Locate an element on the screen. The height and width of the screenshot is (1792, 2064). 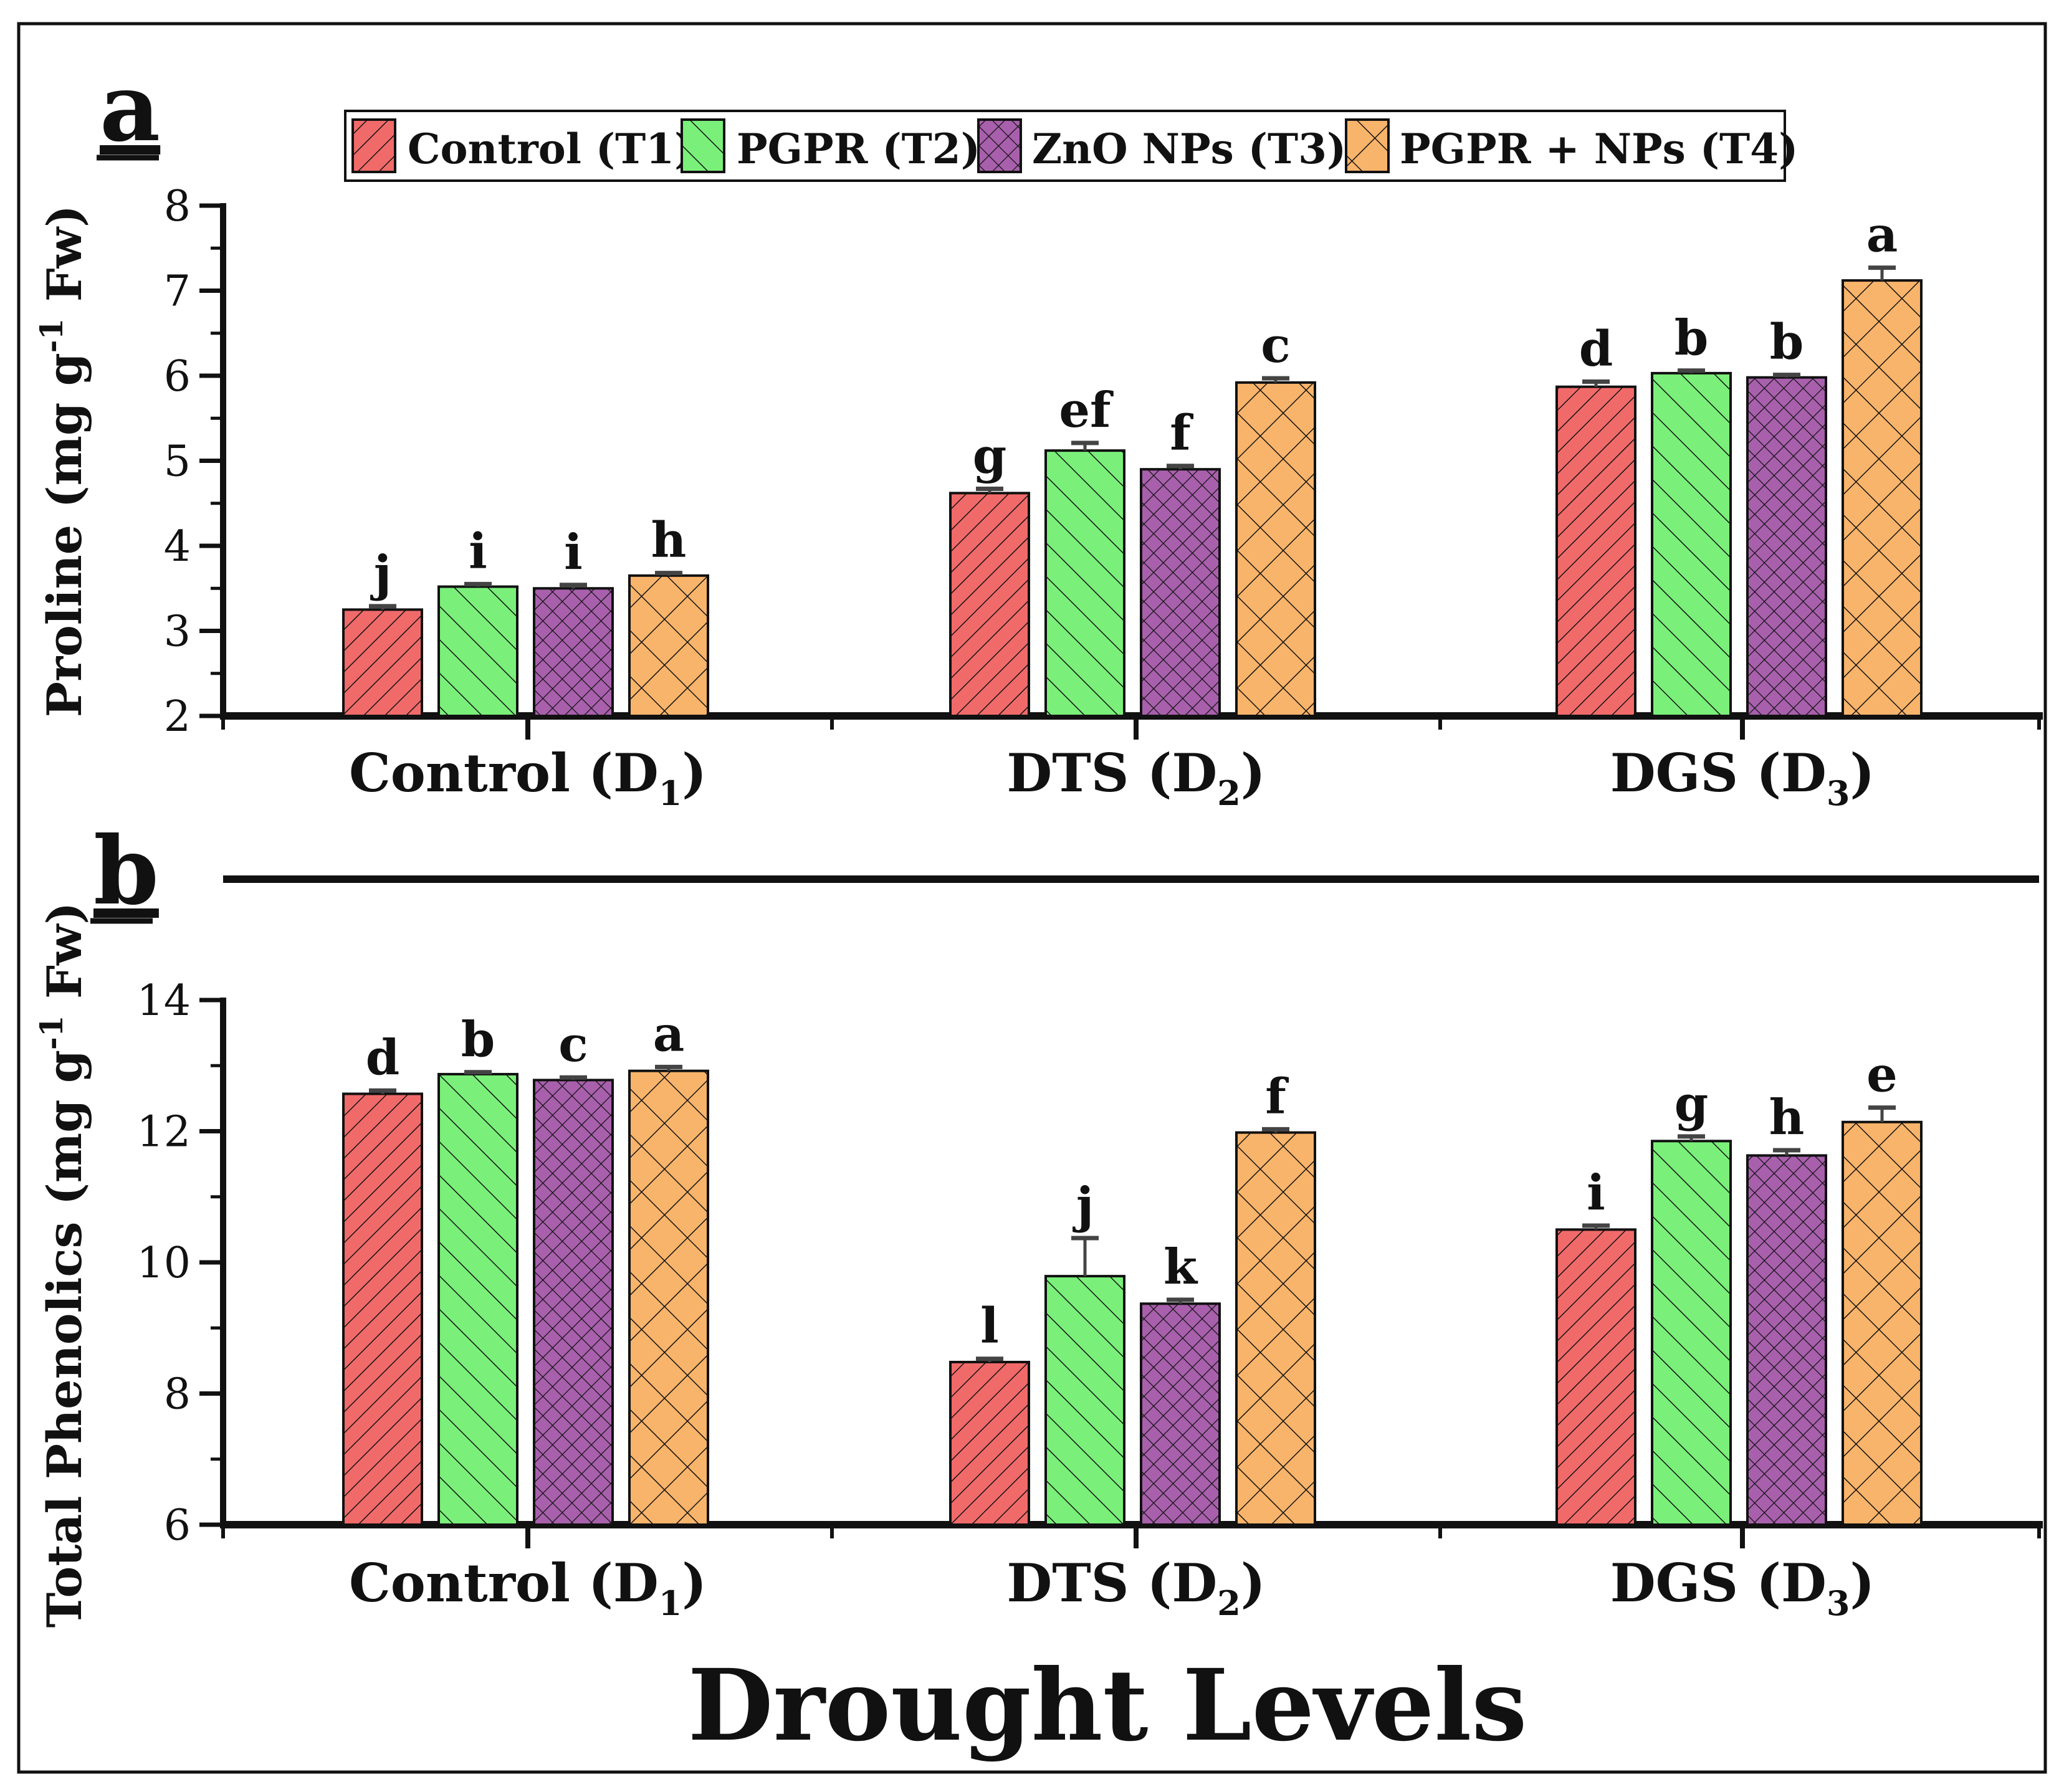
bar-a-t2-d1 is located at coordinates (477, 651).